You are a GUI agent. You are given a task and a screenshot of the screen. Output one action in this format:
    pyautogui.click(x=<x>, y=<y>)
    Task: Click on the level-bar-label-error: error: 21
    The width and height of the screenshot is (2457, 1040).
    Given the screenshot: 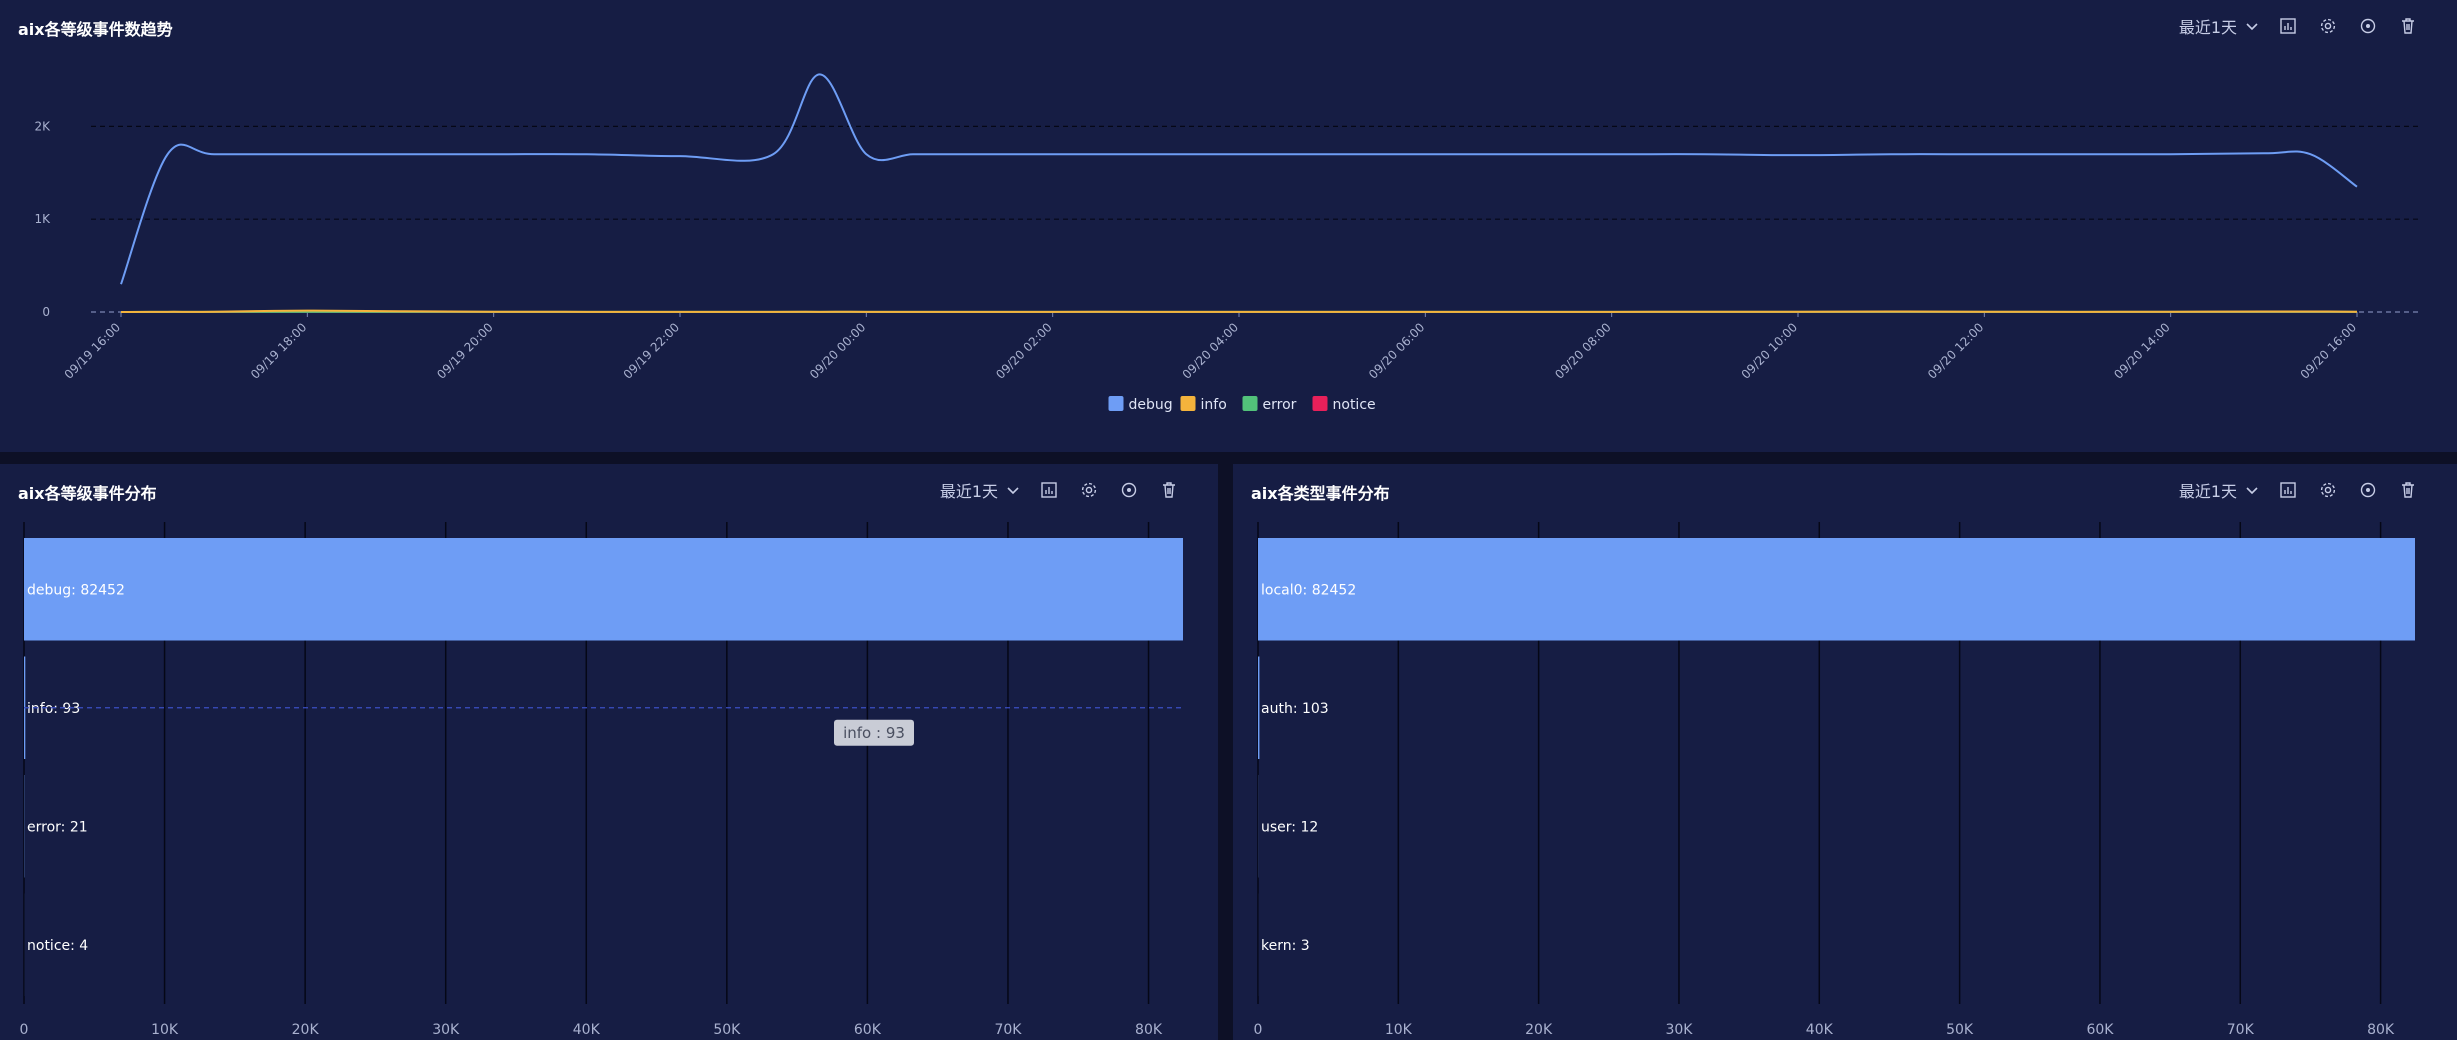 What is the action you would take?
    pyautogui.click(x=57, y=827)
    